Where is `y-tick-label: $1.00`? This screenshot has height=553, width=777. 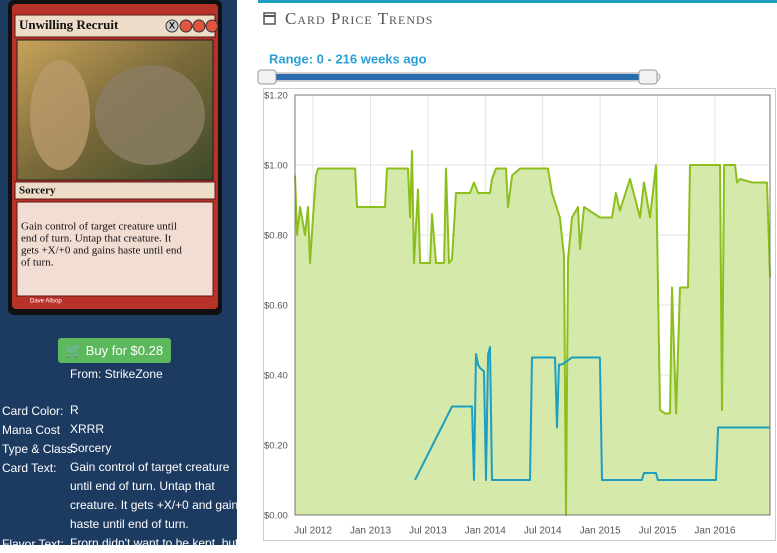
y-tick-label: $1.00 is located at coordinates (276, 166).